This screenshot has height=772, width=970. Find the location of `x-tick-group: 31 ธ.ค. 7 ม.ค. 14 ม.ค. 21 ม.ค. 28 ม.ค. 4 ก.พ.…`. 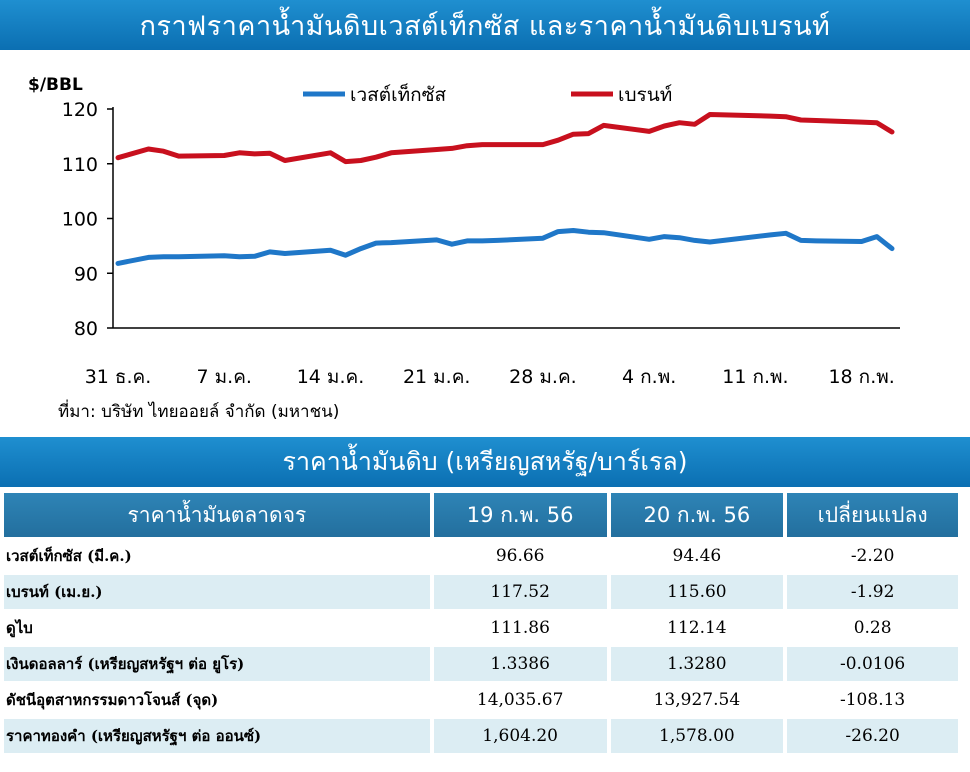

x-tick-group: 31 ธ.ค. 7 ม.ค. 14 ม.ค. 21 ม.ค. 28 ม.ค. 4 ก.พ.… is located at coordinates (490, 377).